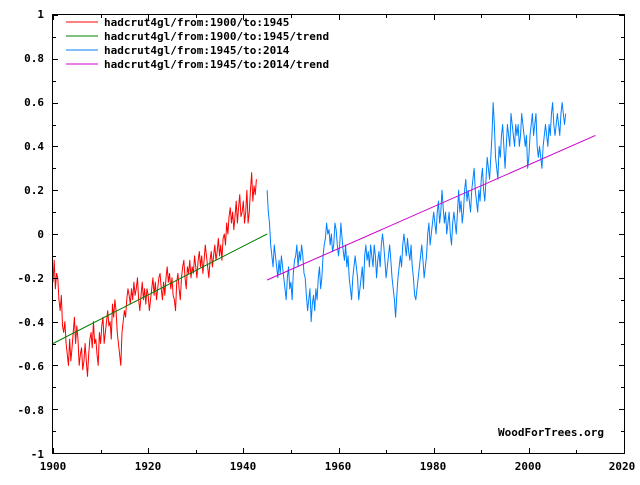 This screenshot has height=485, width=640. What do you see at coordinates (433, 466) in the screenshot?
I see `x-tick-label: 1980` at bounding box center [433, 466].